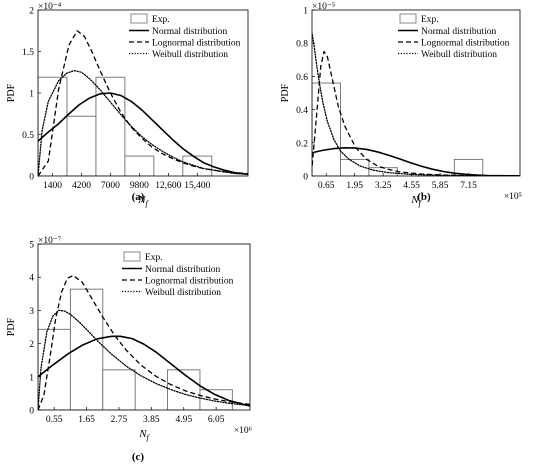 The image size is (550, 465). Describe the element at coordinates (411, 186) in the screenshot. I see `x-tick-label: 4.55` at that location.